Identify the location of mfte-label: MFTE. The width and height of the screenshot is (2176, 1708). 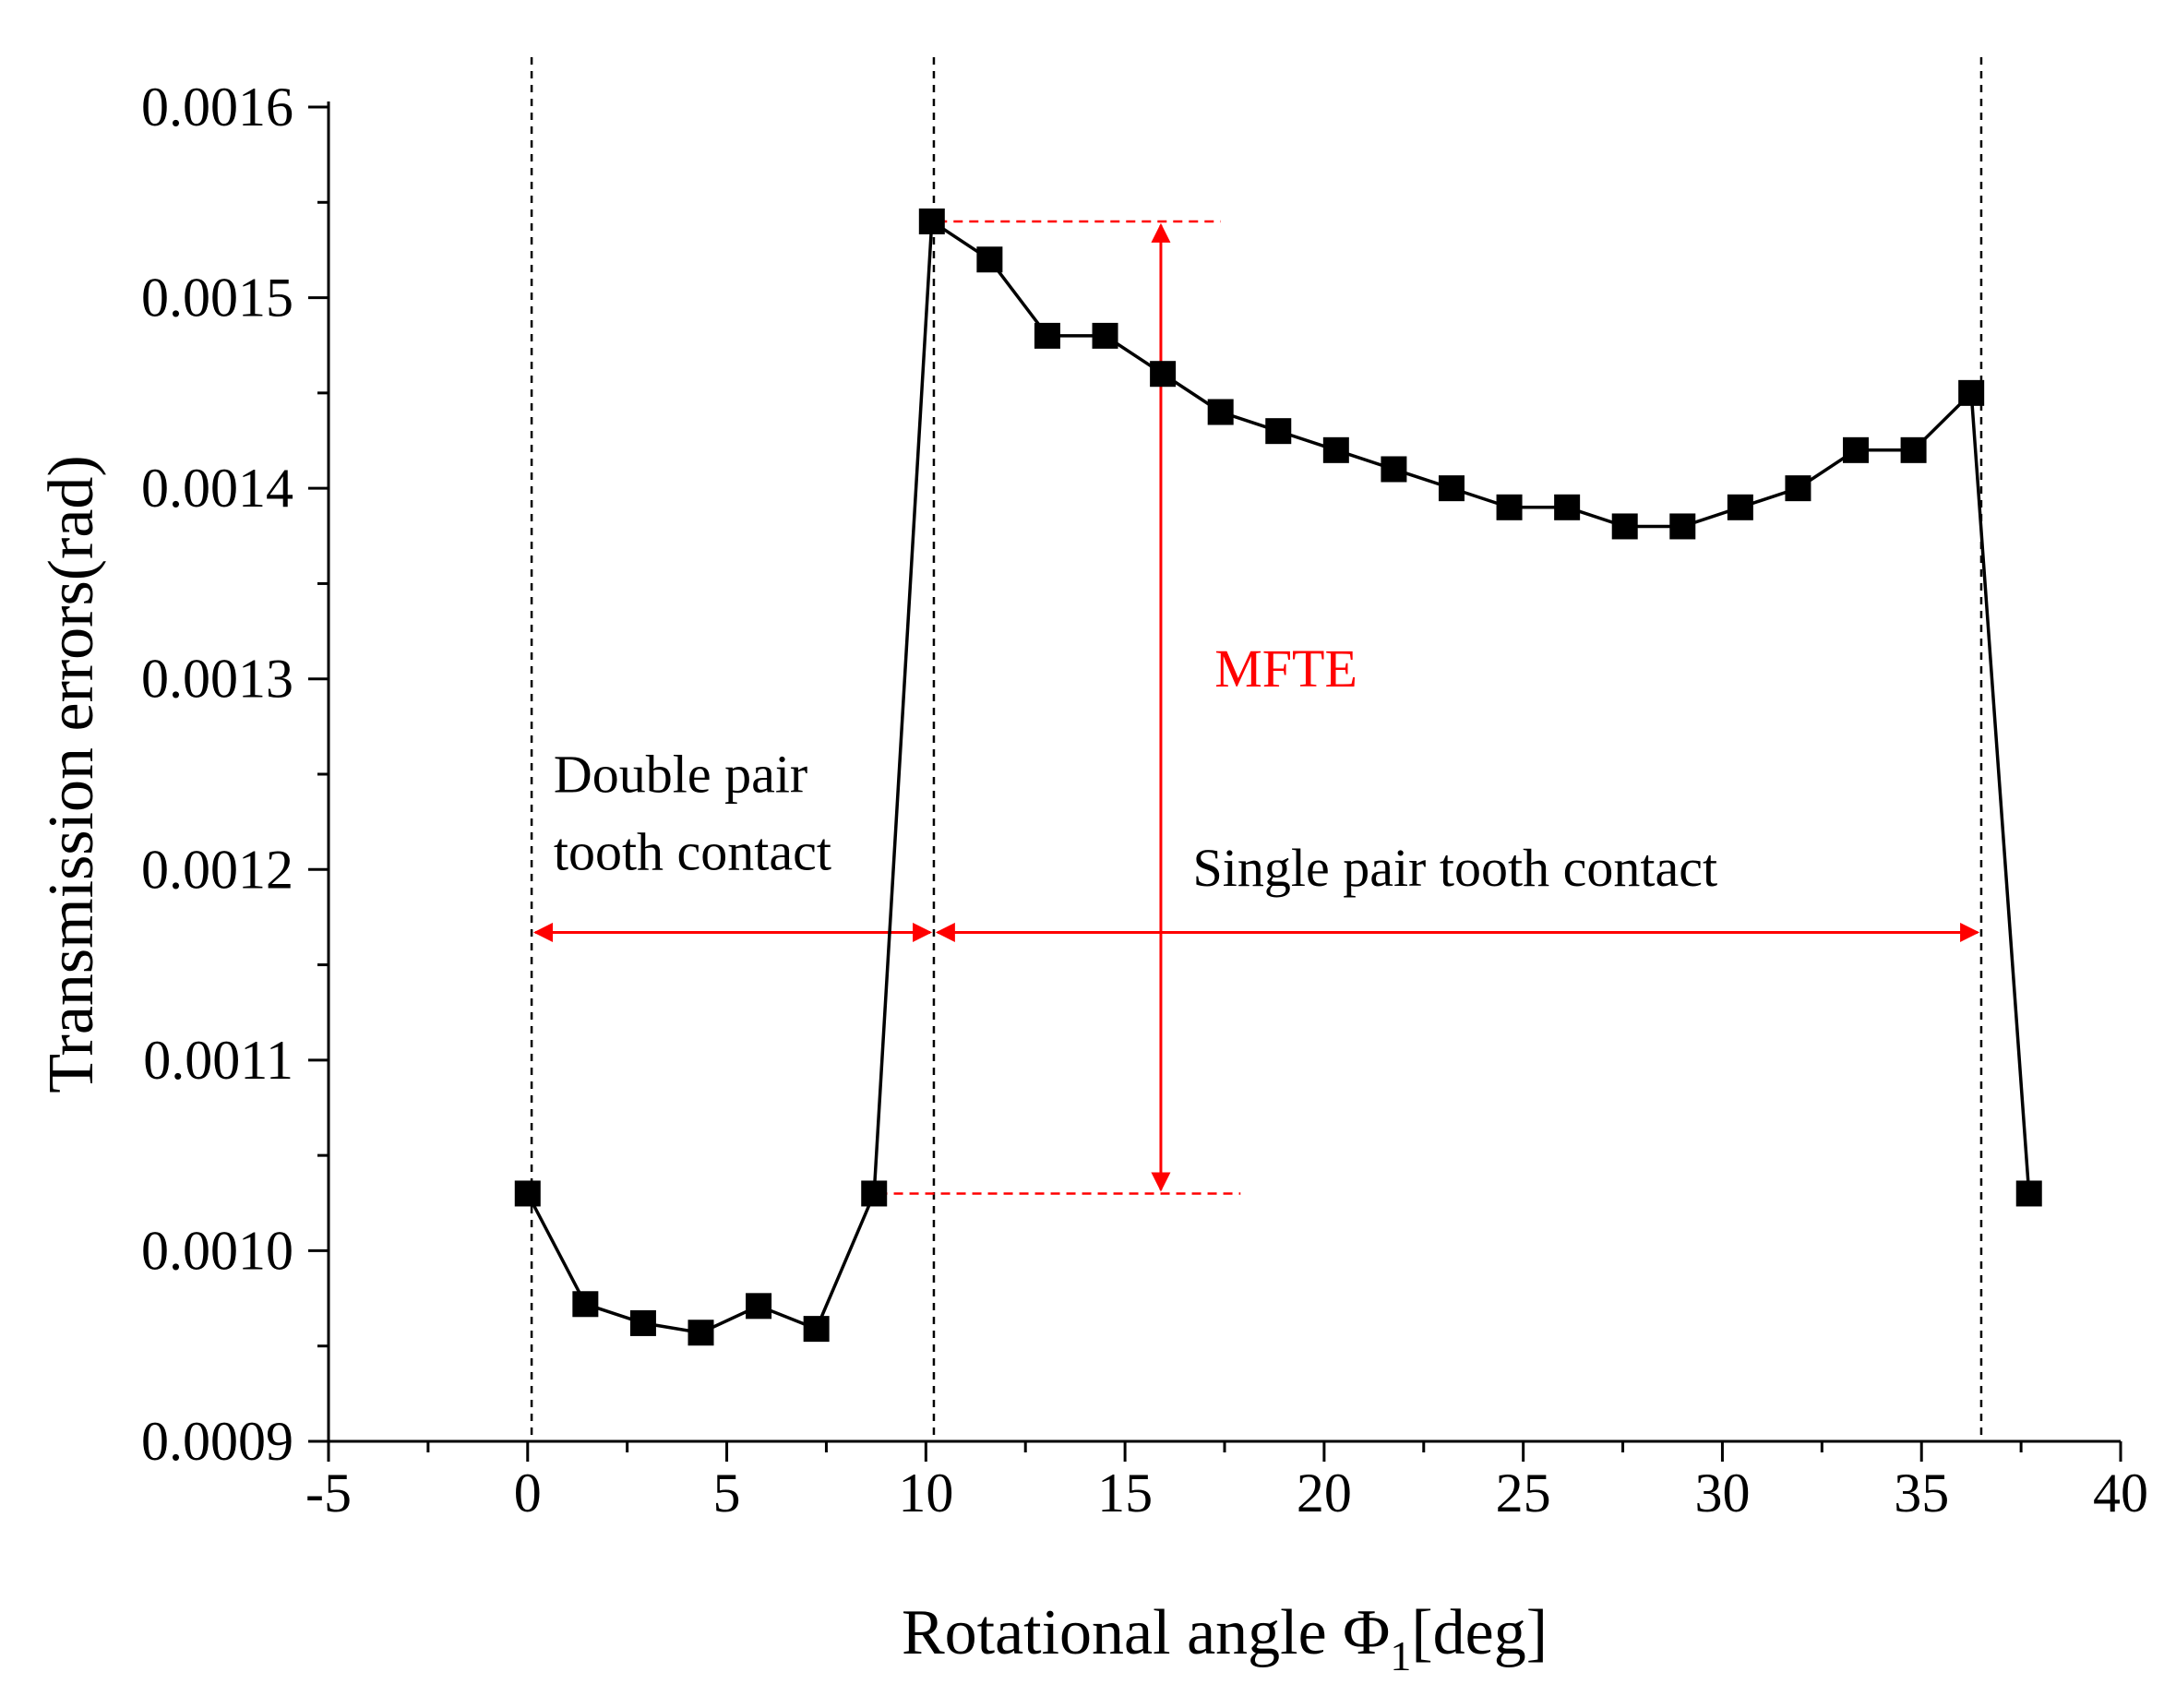
(1286, 669).